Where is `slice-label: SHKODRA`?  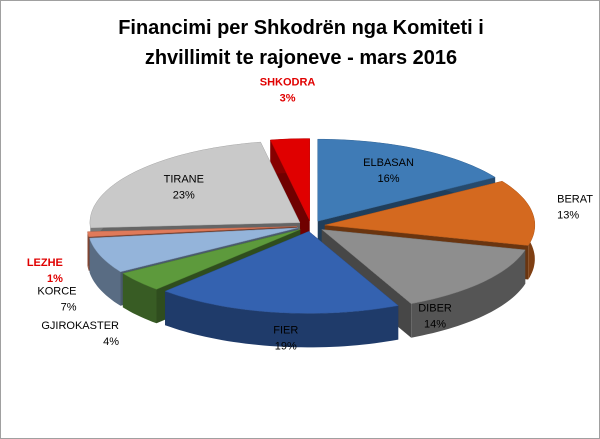
slice-label: SHKODRA is located at coordinates (288, 82).